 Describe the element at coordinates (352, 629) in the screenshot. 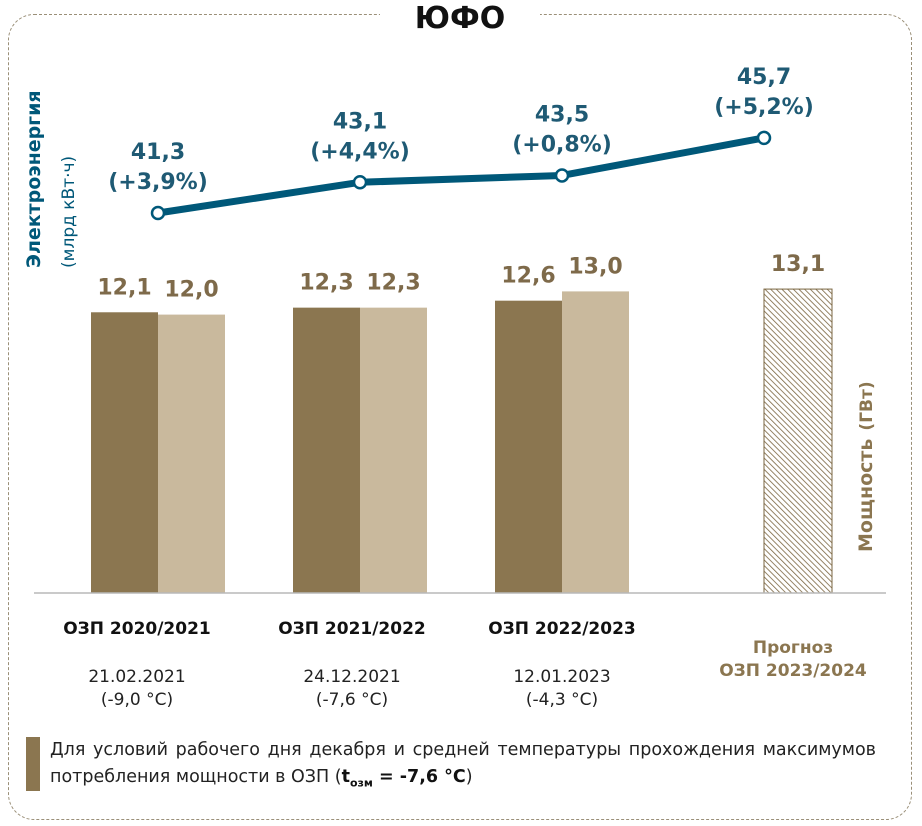

I see `category-label-1: ОЗП 2021/2022` at that location.